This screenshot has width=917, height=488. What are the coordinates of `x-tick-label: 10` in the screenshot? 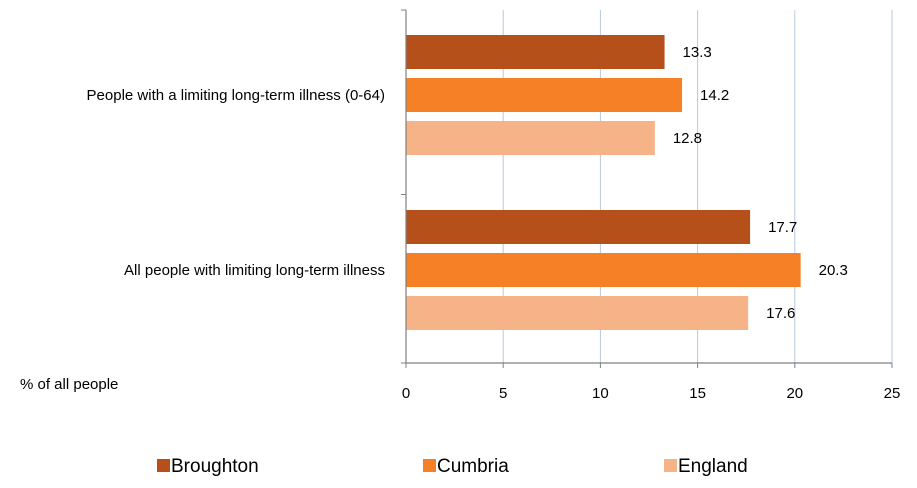 It's located at (600, 393).